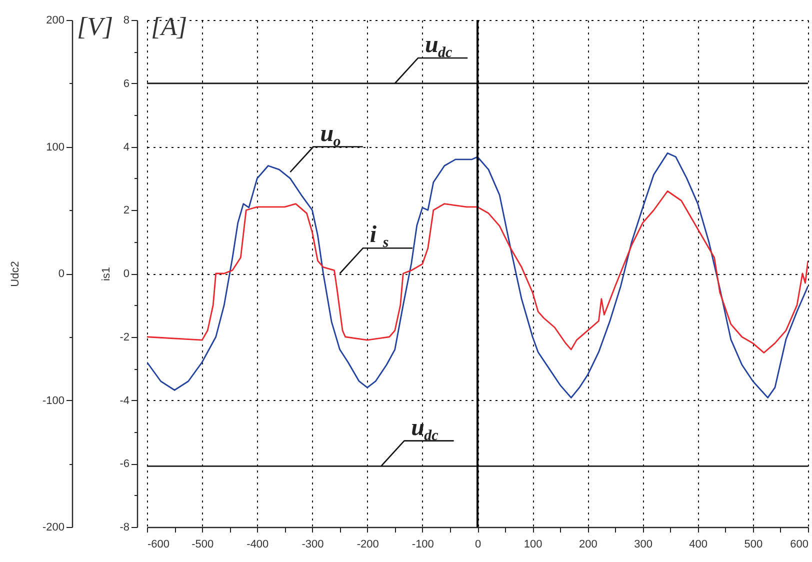  Describe the element at coordinates (313, 544) in the screenshot. I see `x-tick-label: -300` at that location.